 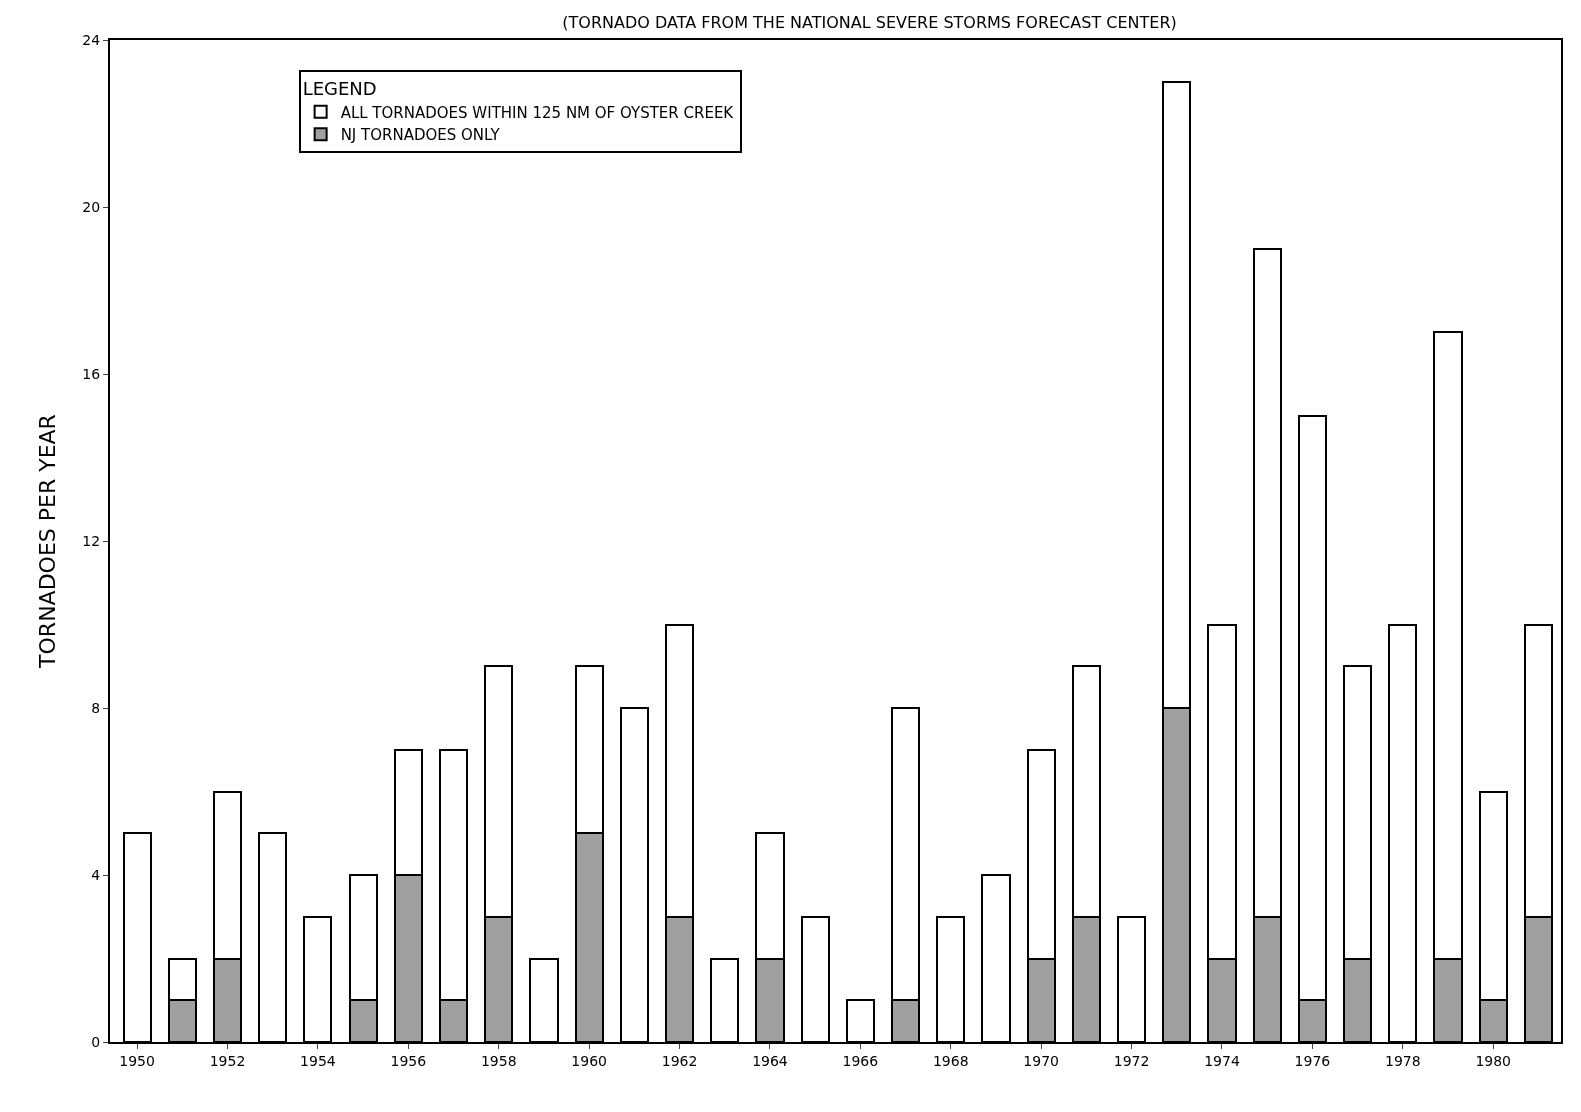 What do you see at coordinates (869, 22) in the screenshot?
I see `chart-title: (TORNADO DATA FROM THE NATIONAL SEVERE STORMS FORECAST CENTER)` at bounding box center [869, 22].